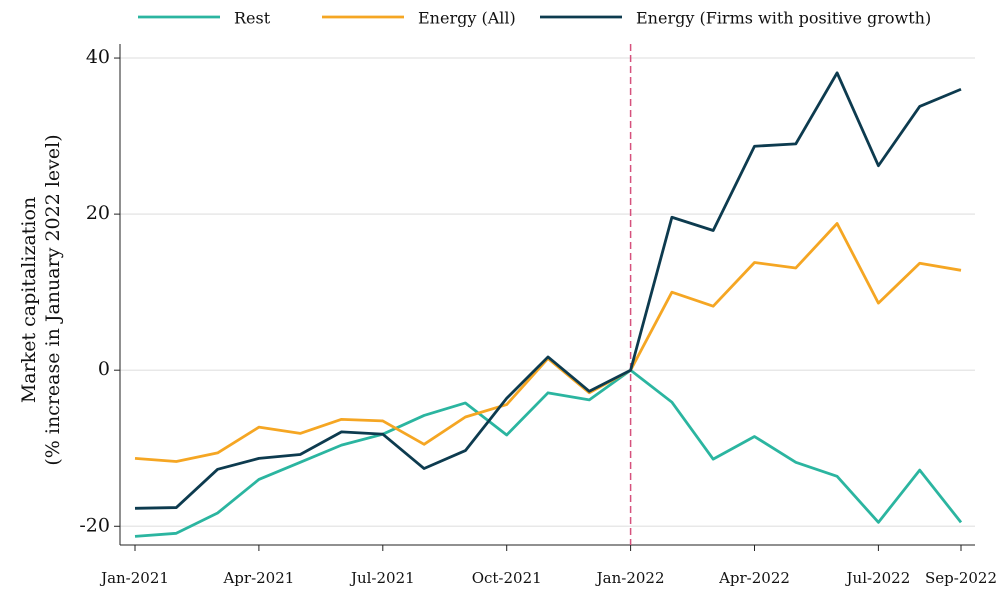 The width and height of the screenshot is (1002, 594). I want to click on y-tick-label: 0, so click(104, 369).